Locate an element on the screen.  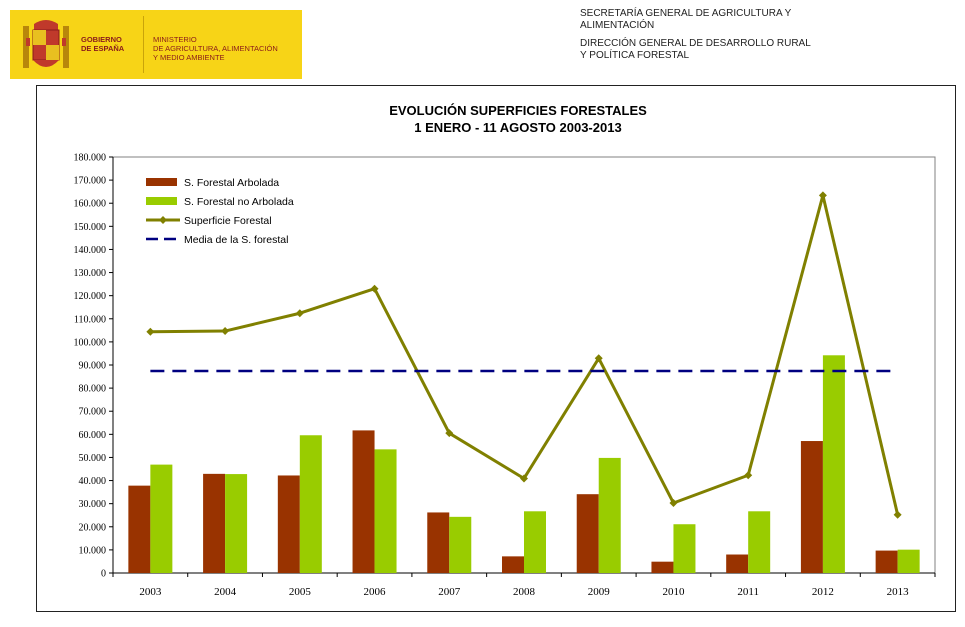
y-tick-label: 70.000 is located at coordinates (93, 412).